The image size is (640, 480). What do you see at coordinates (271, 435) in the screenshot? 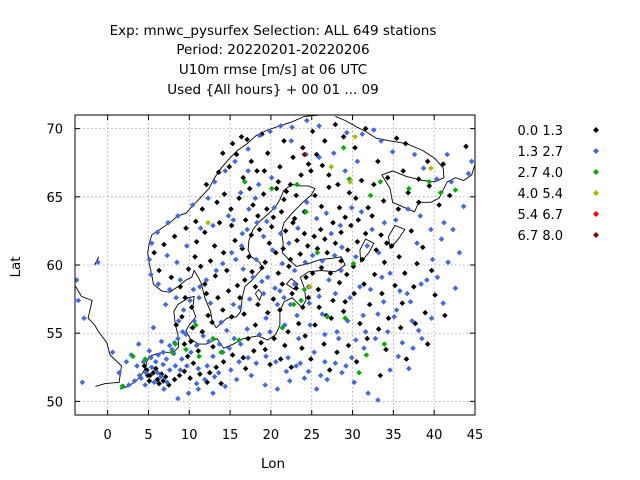
I see `x-tick-label: 20` at bounding box center [271, 435].